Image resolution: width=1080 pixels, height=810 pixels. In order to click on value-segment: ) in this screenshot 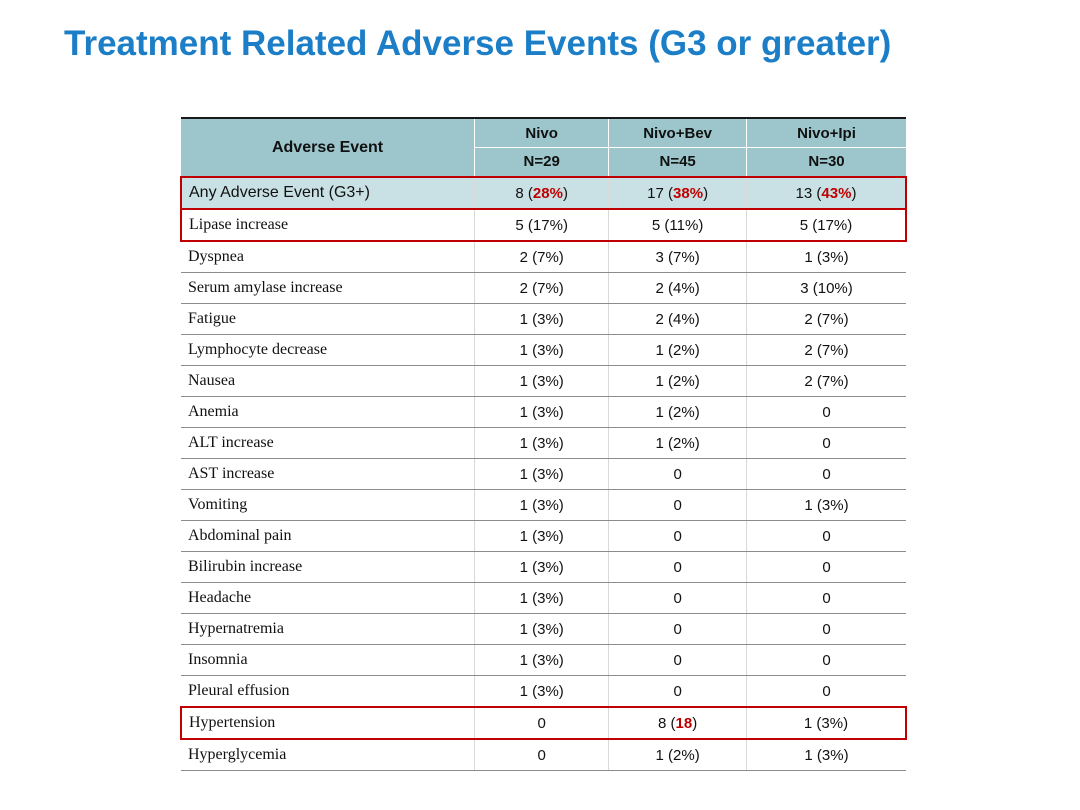, I will do `click(565, 193)`.